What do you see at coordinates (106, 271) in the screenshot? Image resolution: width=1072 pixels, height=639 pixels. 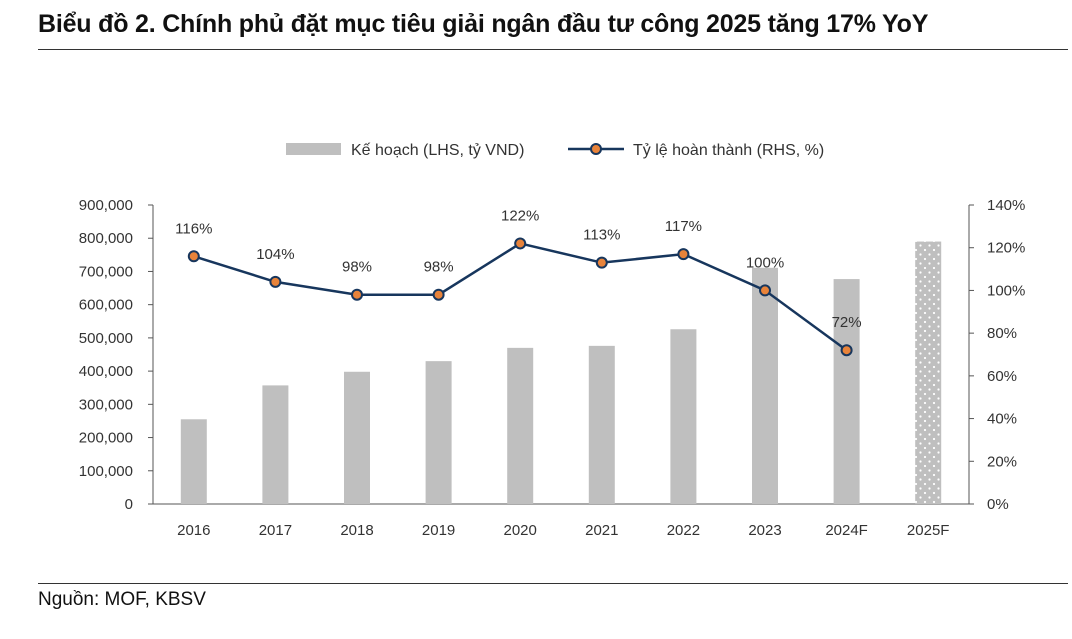 I see `left-tick-label: 700,000` at bounding box center [106, 271].